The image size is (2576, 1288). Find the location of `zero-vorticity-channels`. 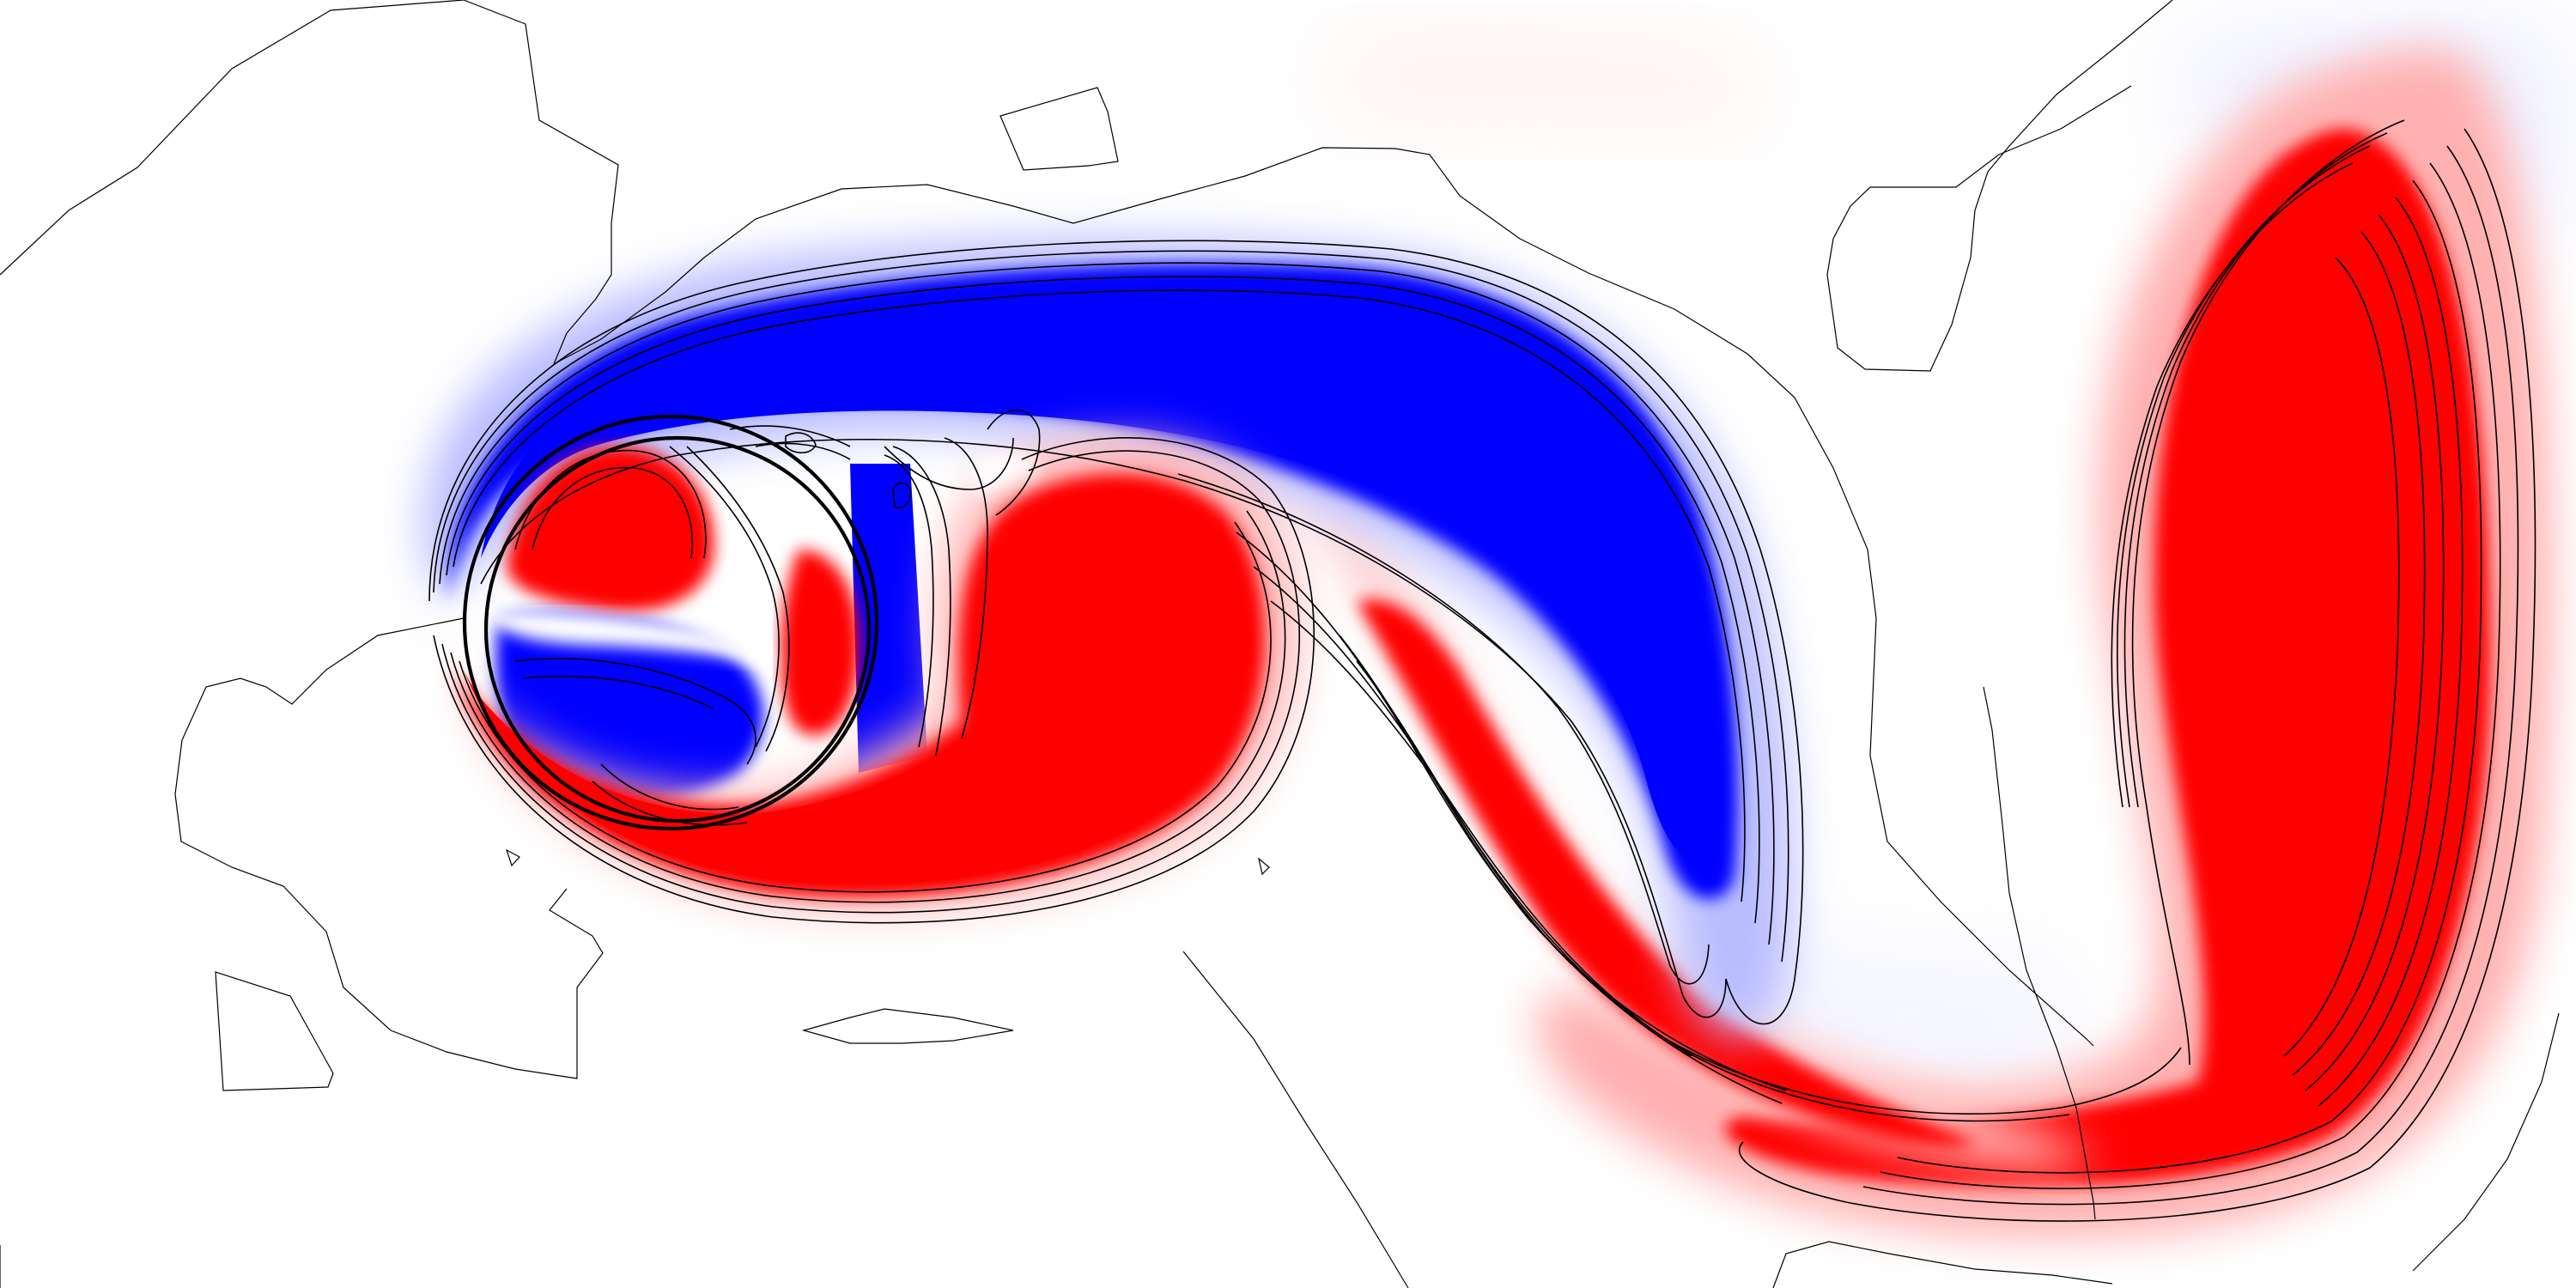

zero-vorticity-channels is located at coordinates (760, 558).